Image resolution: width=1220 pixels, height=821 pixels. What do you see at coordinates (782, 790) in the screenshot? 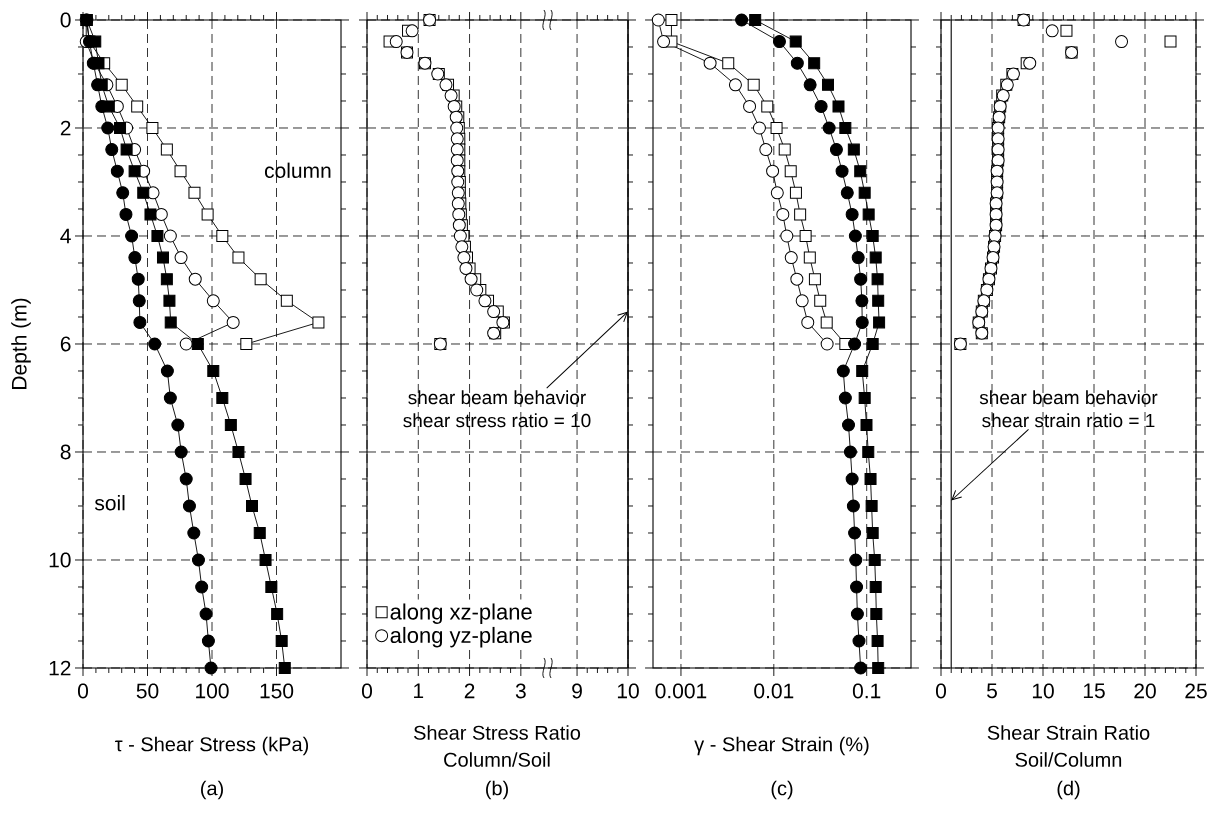
I see `text: (c)` at bounding box center [782, 790].